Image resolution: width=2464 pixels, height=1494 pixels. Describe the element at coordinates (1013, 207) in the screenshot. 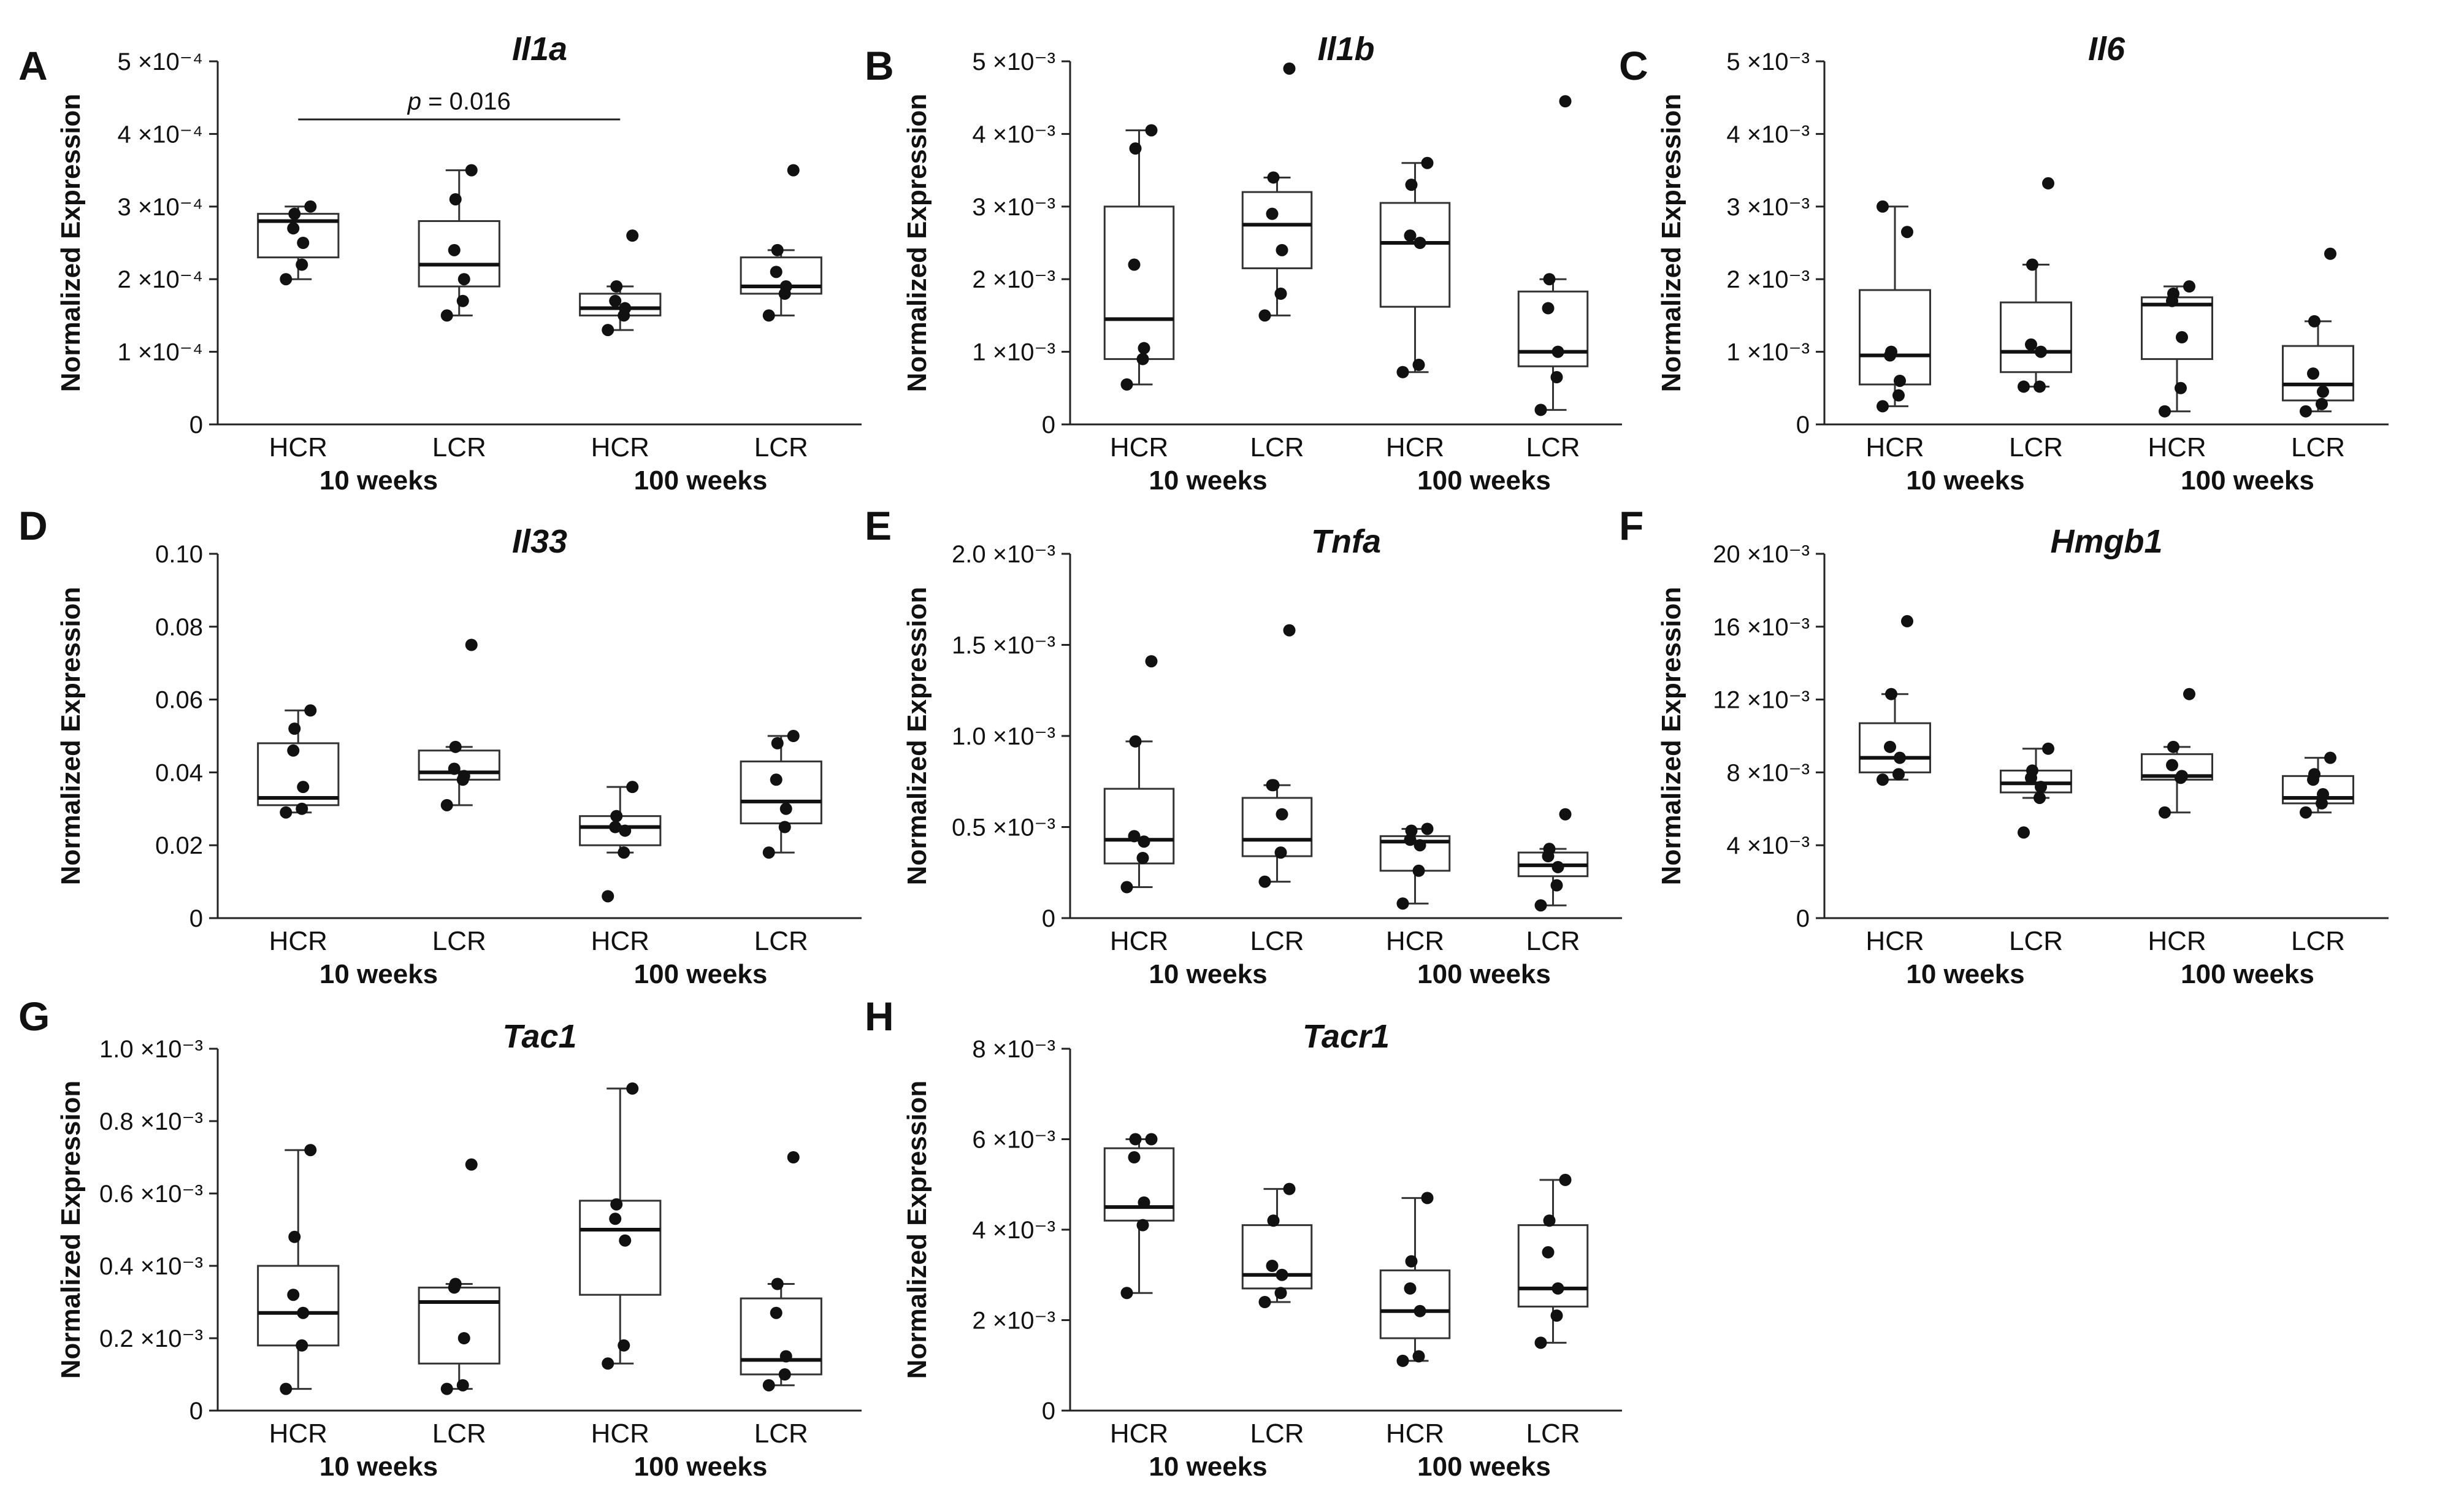

I see `y-tick-label: 3 ×10⁻³` at that location.